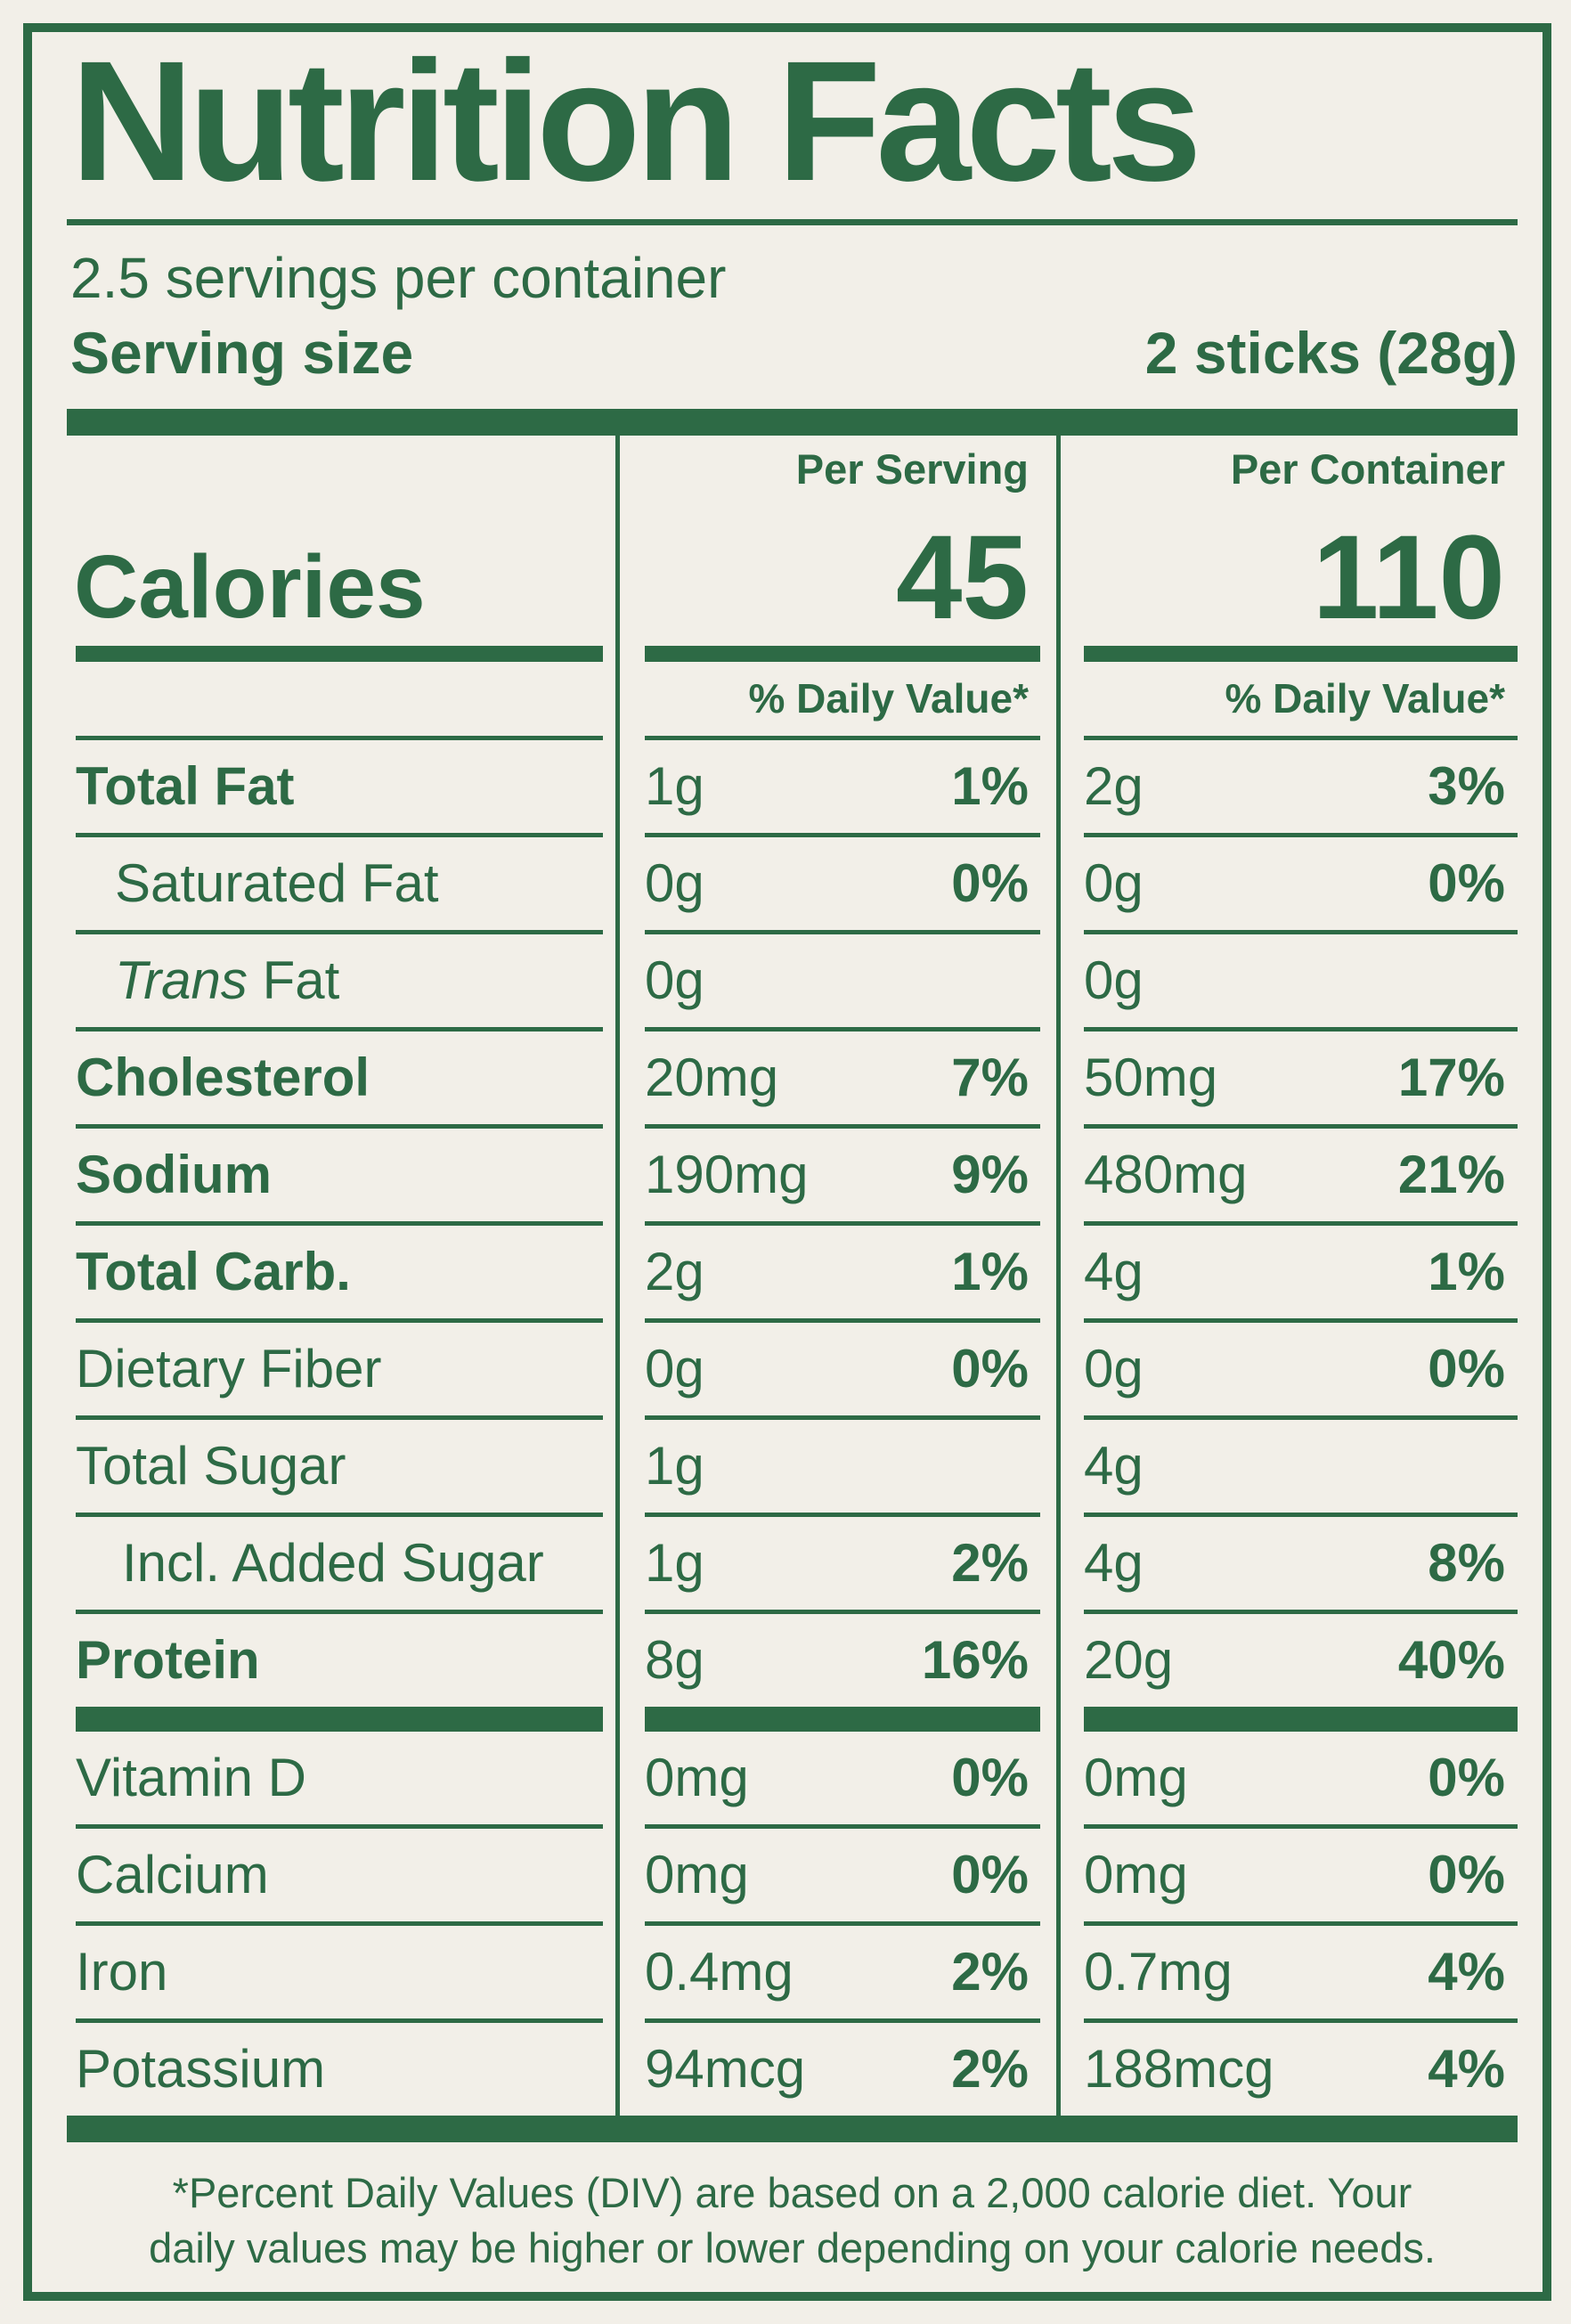  Describe the element at coordinates (792, 568) in the screenshot. I see `calories-row: Calories 45 110` at that location.